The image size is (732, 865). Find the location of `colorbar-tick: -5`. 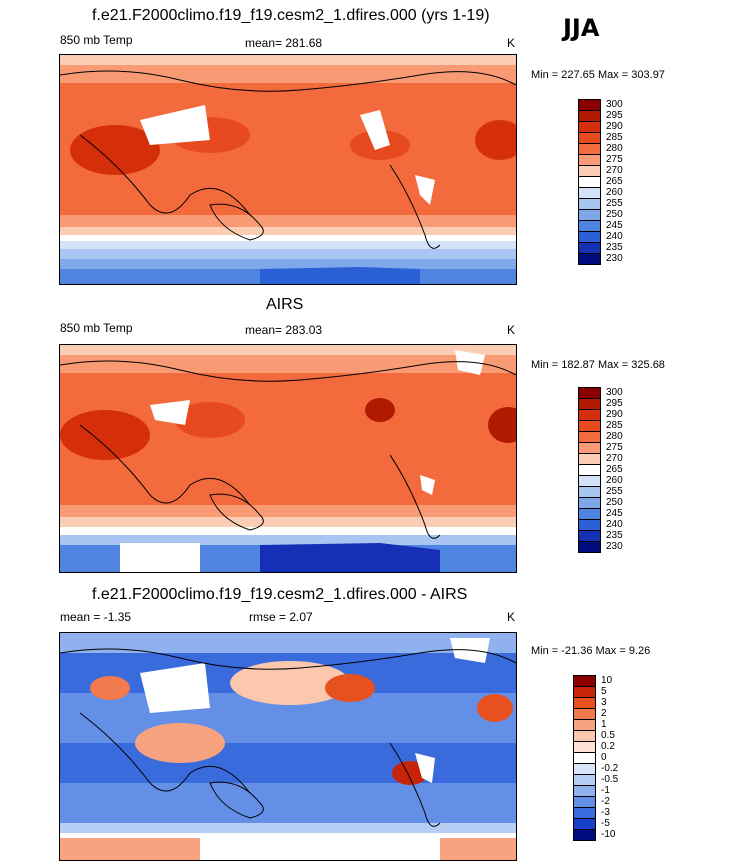

colorbar-tick: -5 is located at coordinates (605, 823).